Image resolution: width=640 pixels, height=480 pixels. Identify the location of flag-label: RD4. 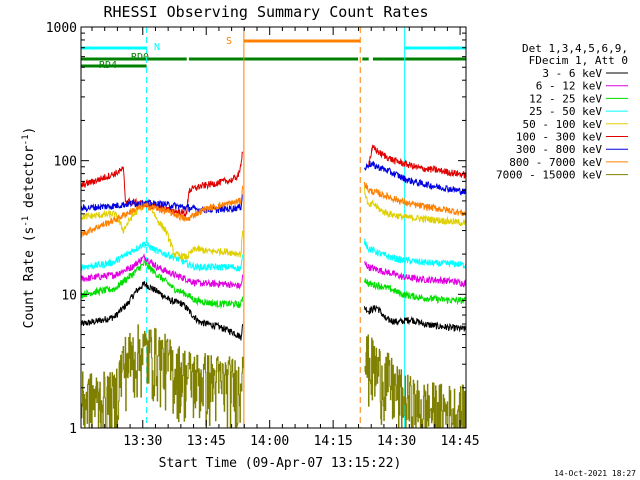
(108, 65).